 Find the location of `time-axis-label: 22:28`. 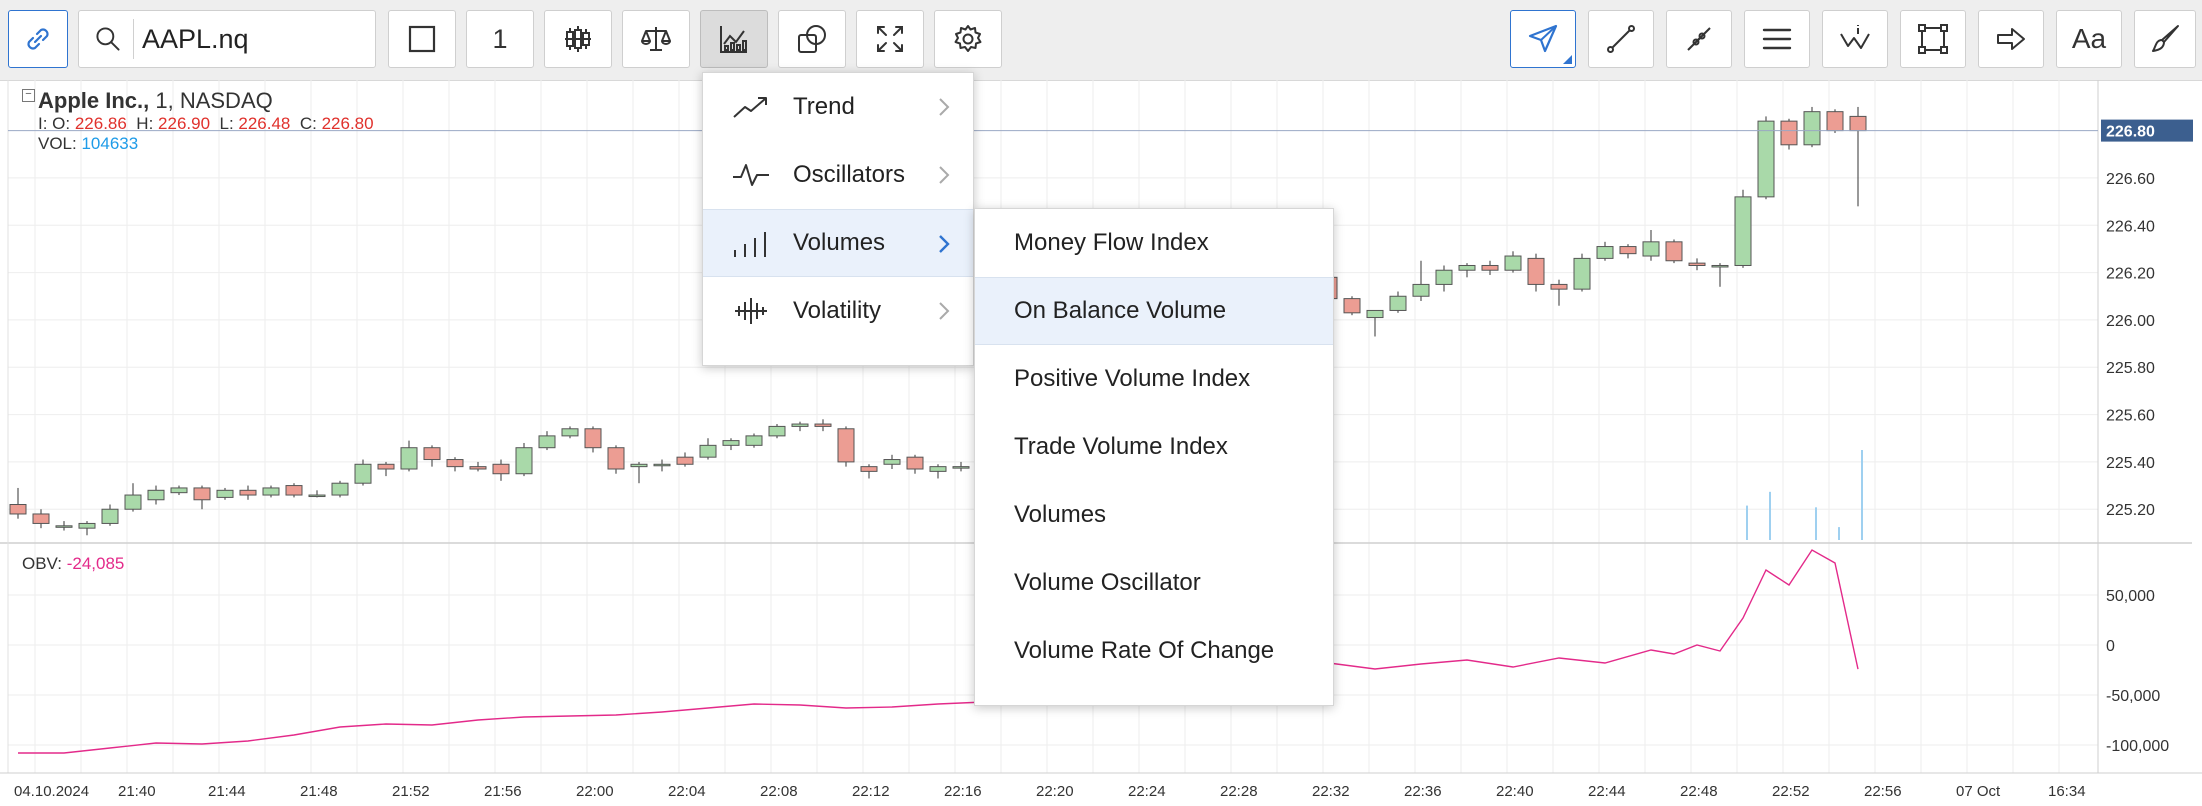

time-axis-label: 22:28 is located at coordinates (1239, 791).